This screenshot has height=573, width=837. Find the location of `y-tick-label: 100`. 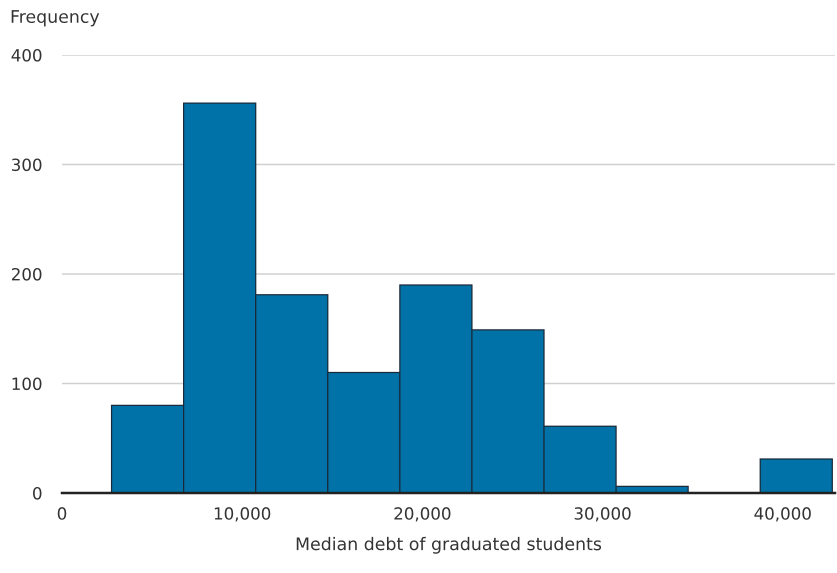

y-tick-label: 100 is located at coordinates (27, 383).